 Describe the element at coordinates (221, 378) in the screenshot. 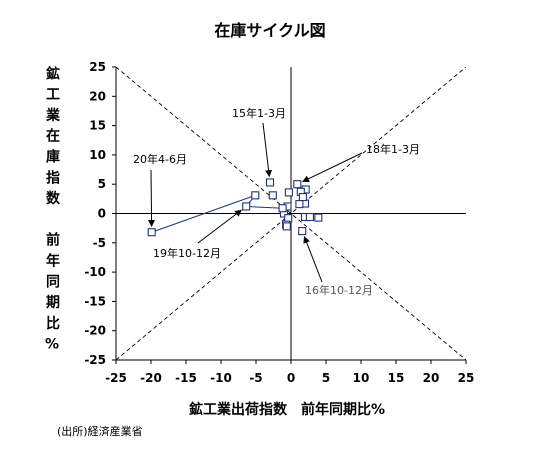

I see `x-tick-label: -10` at that location.